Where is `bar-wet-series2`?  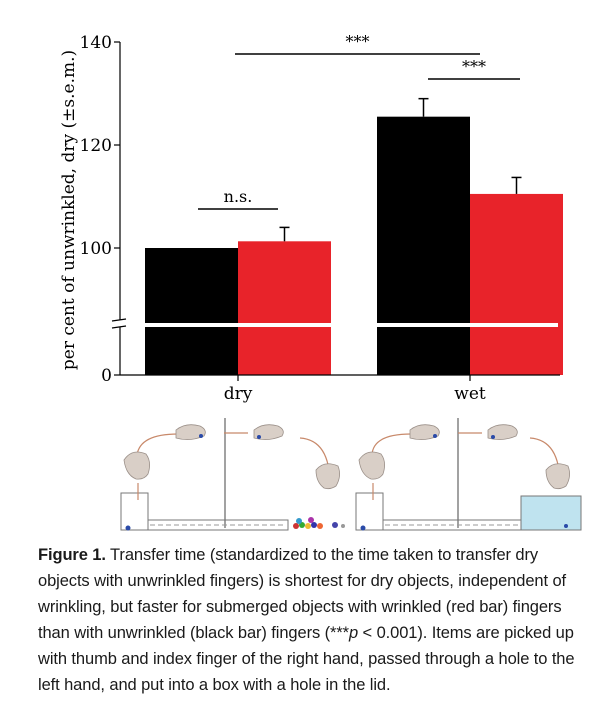 bar-wet-series2 is located at coordinates (516, 284).